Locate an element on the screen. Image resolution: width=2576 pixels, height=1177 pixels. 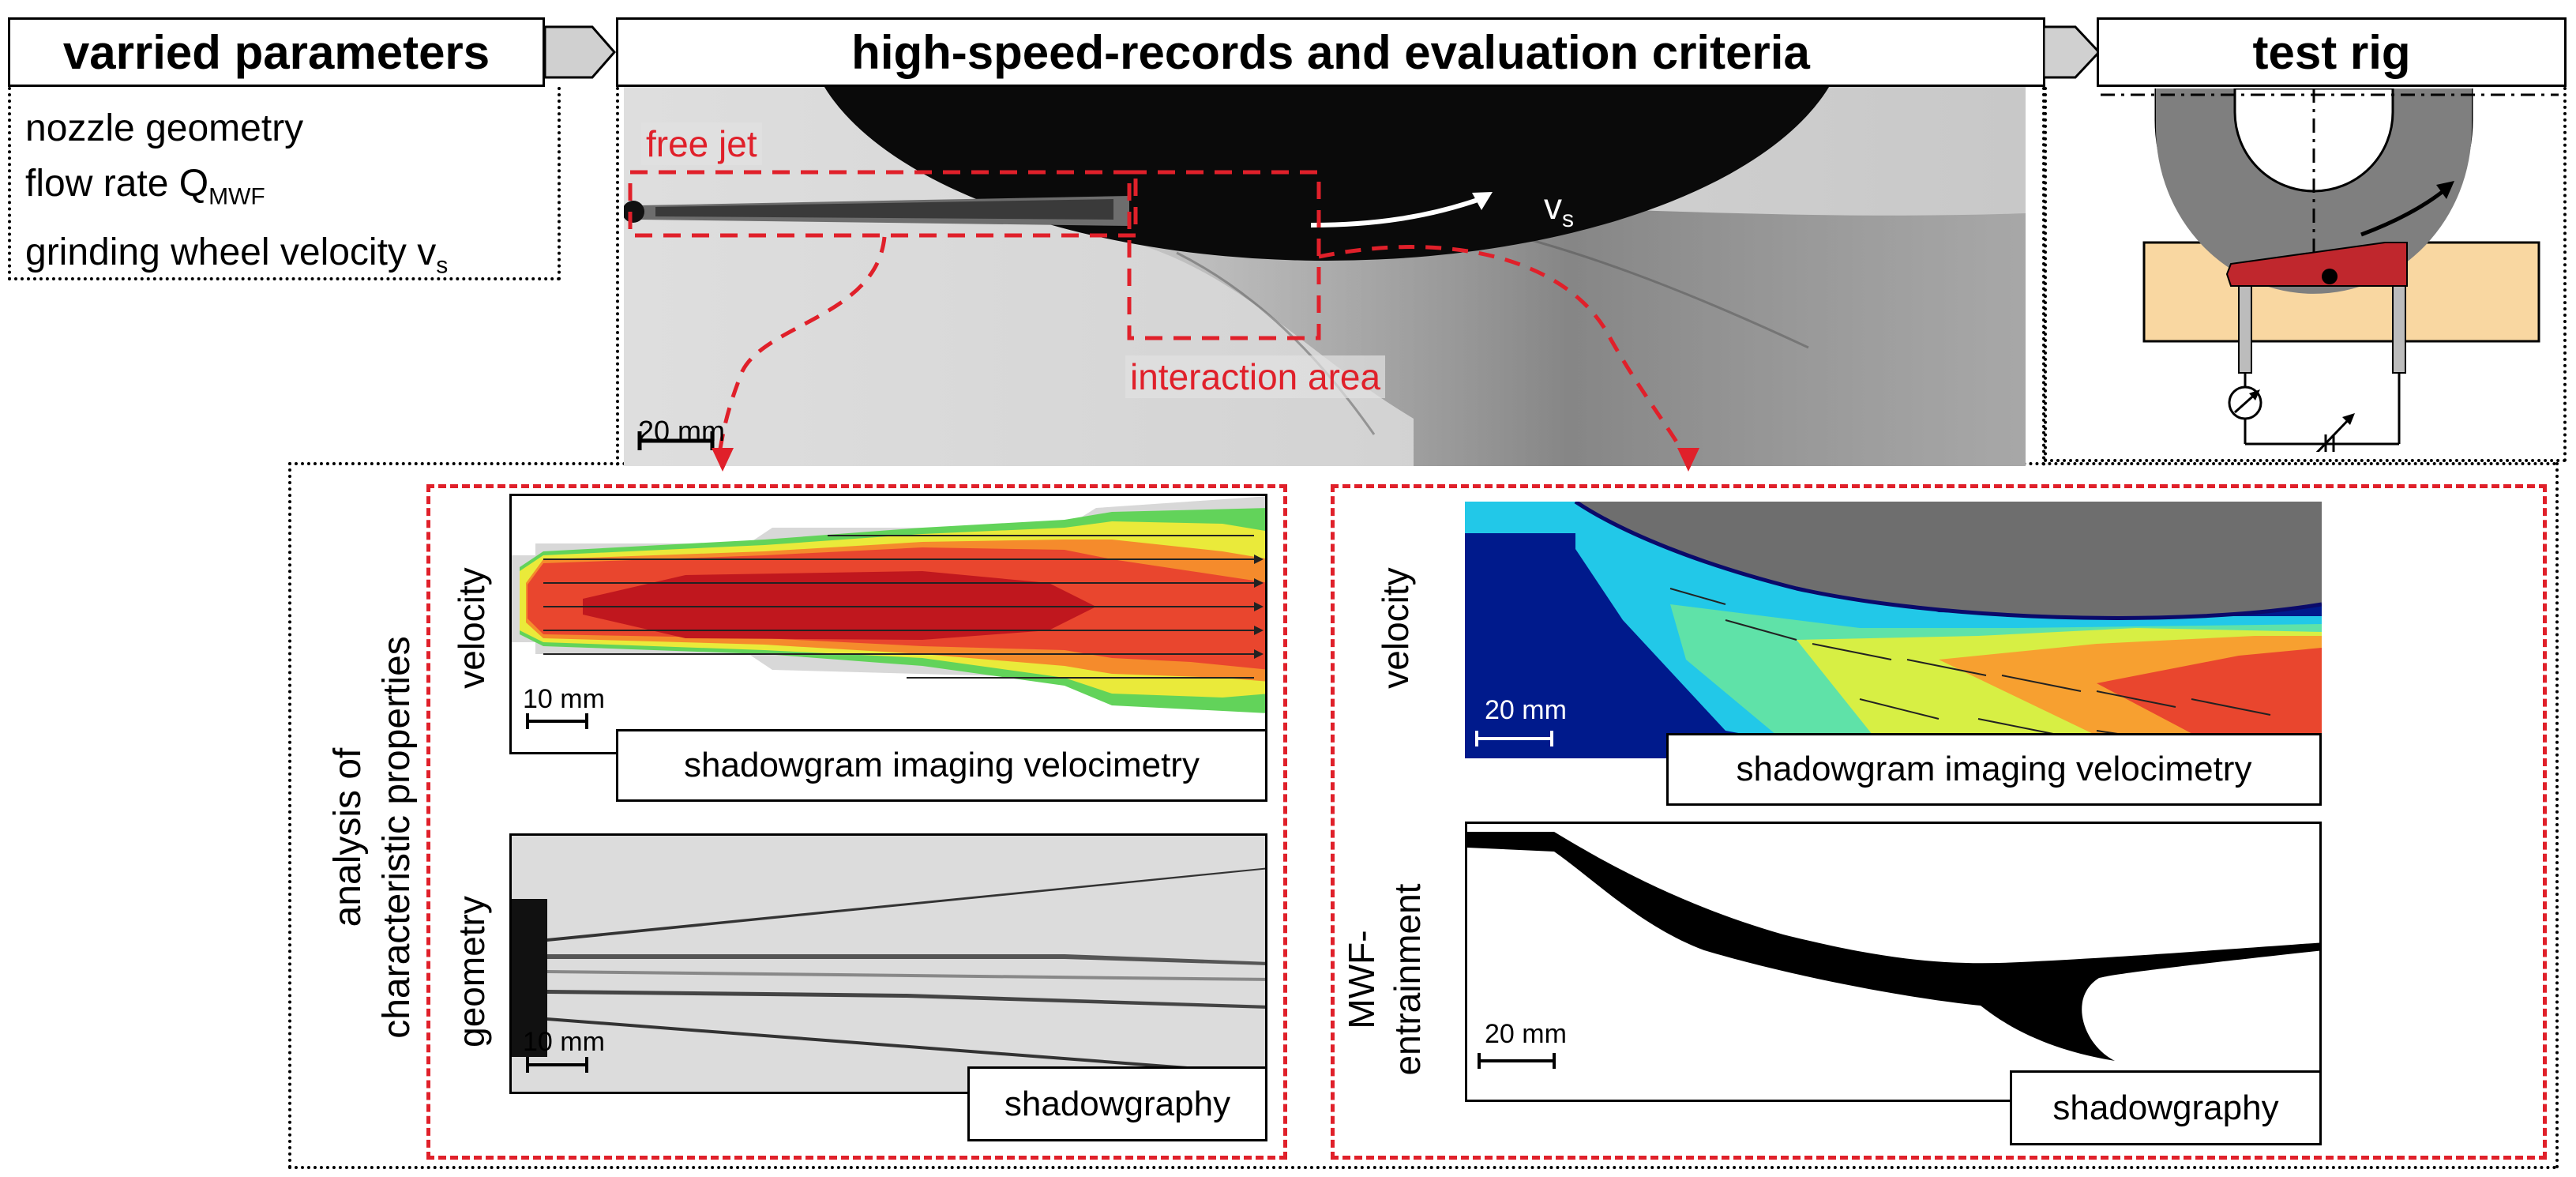
left-geometry-method: shadowgraphy is located at coordinates (1117, 1103).